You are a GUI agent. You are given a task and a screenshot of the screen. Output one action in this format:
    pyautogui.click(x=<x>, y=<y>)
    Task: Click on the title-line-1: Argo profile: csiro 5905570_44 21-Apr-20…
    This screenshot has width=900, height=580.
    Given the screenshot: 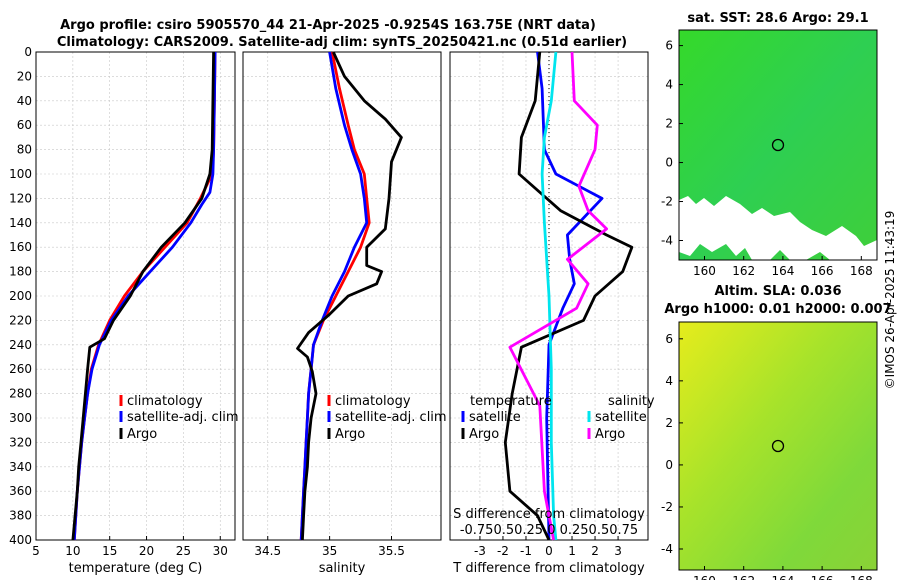 What is the action you would take?
    pyautogui.click(x=328, y=25)
    